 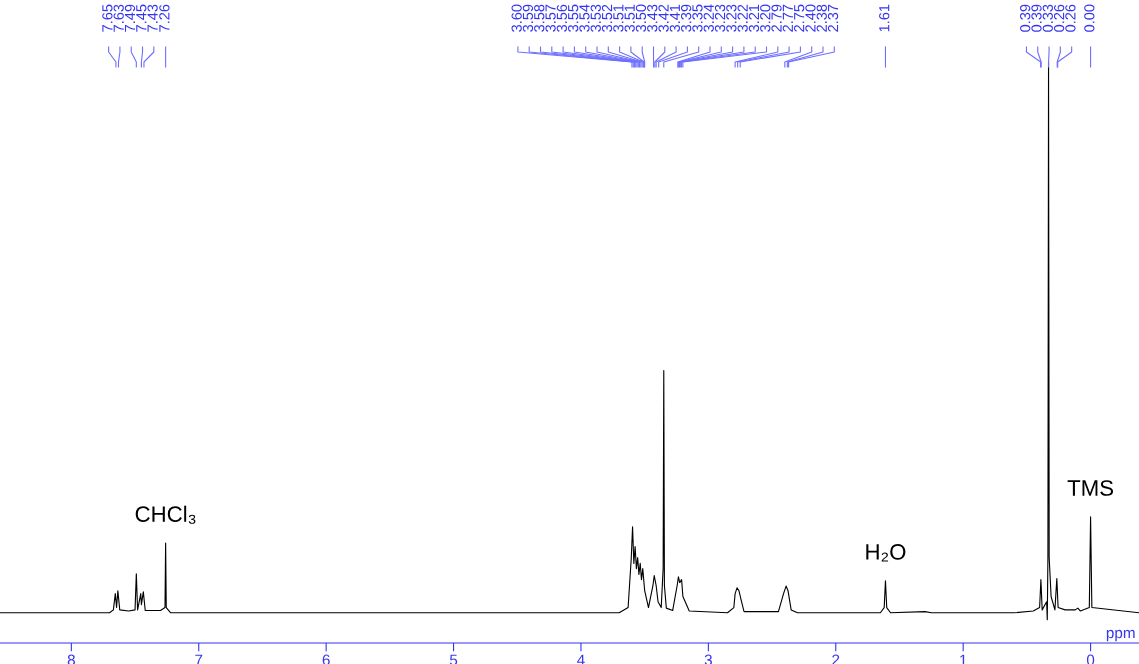 I want to click on annotation: 7.26, so click(x=164, y=18).